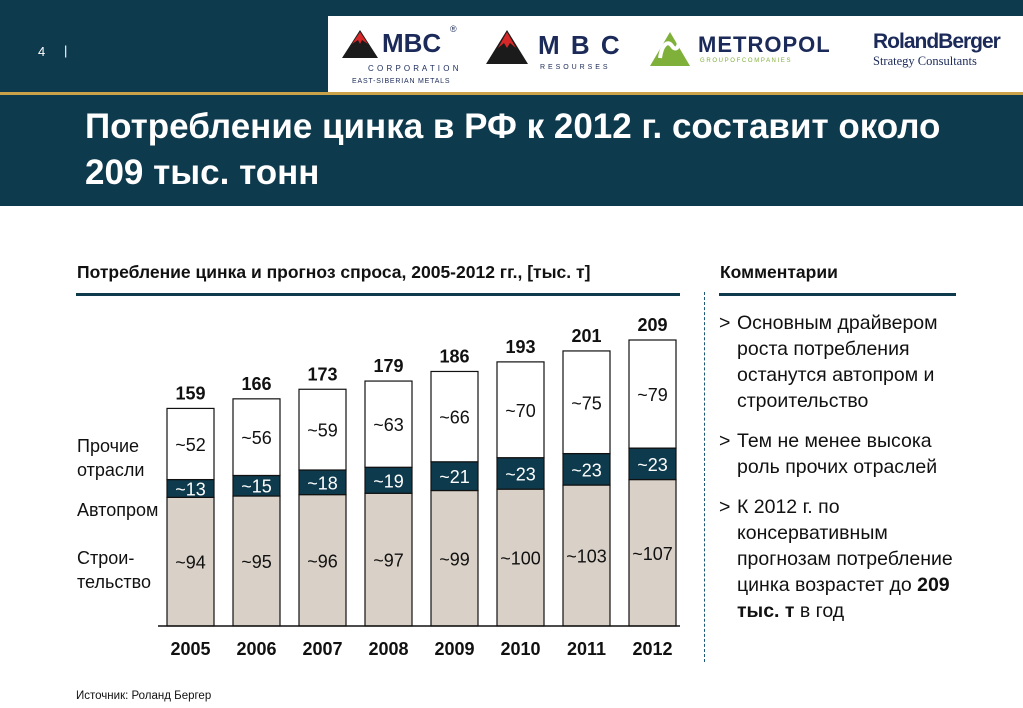  I want to click on legend-other: Прочие отрасли, so click(110, 458).